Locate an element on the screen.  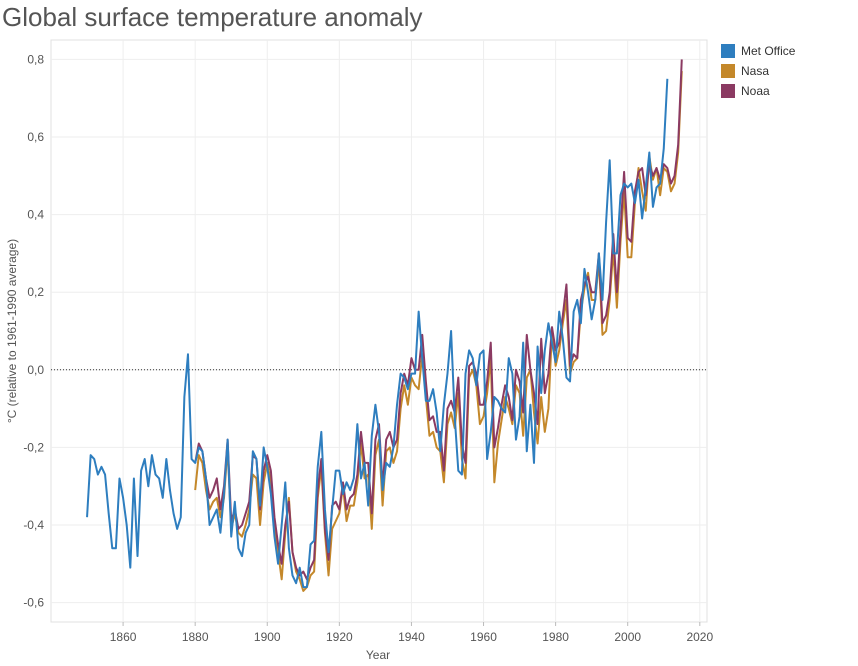
y-tick-label: 0,6 is located at coordinates (35, 137).